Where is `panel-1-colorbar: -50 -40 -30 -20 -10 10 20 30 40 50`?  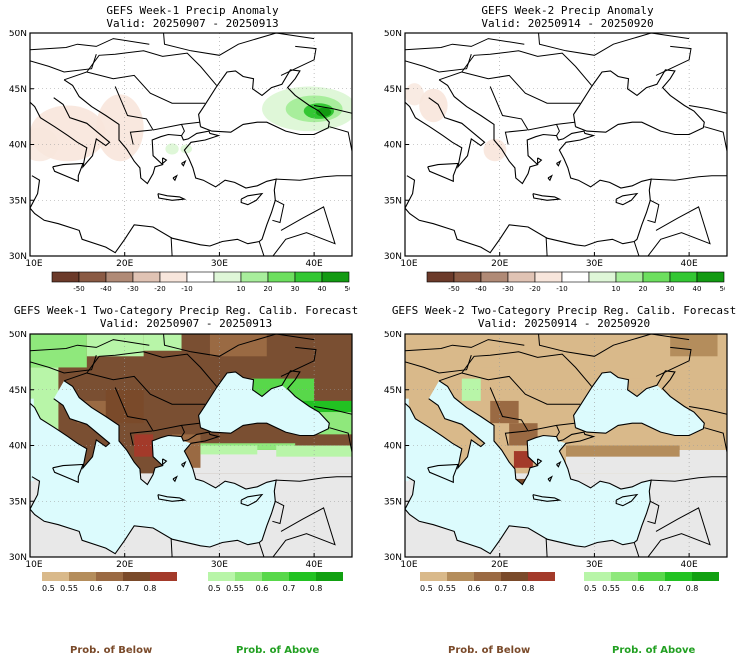 panel-1-colorbar: -50 -40 -30 -20 -10 10 20 30 40 50 is located at coordinates (200, 282).